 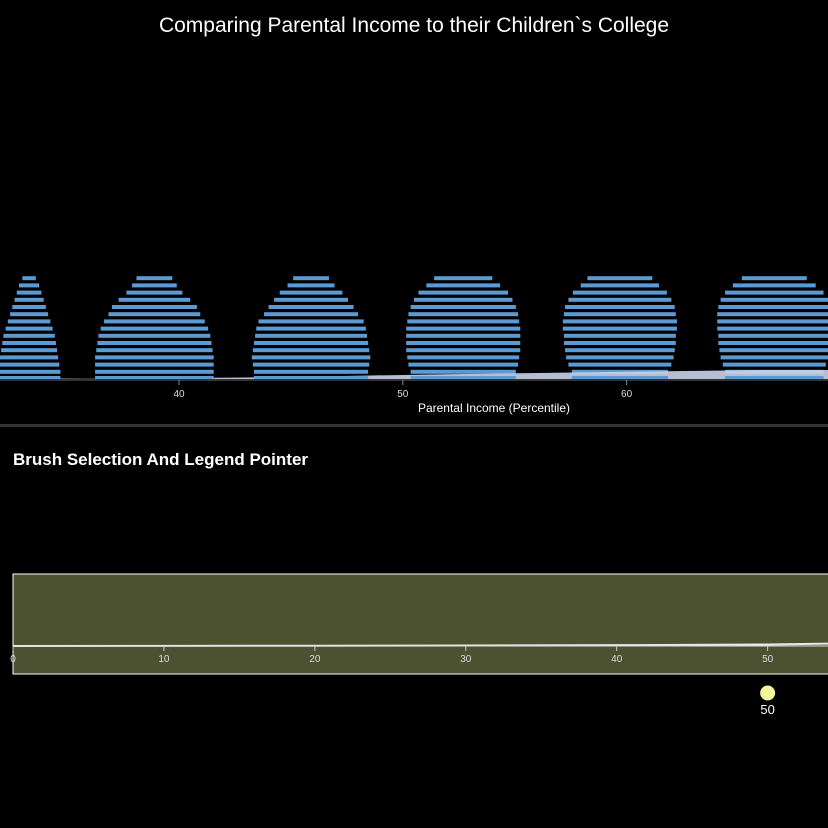 What do you see at coordinates (767, 709) in the screenshot?
I see `legend-pointer-label: 50` at bounding box center [767, 709].